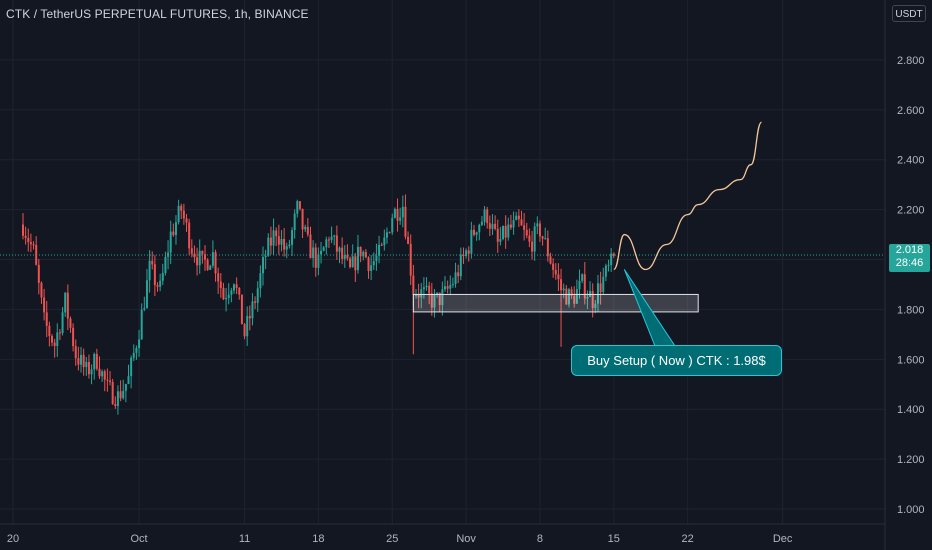  What do you see at coordinates (909, 263) in the screenshot?
I see `bar-countdown: 28:46` at bounding box center [909, 263].